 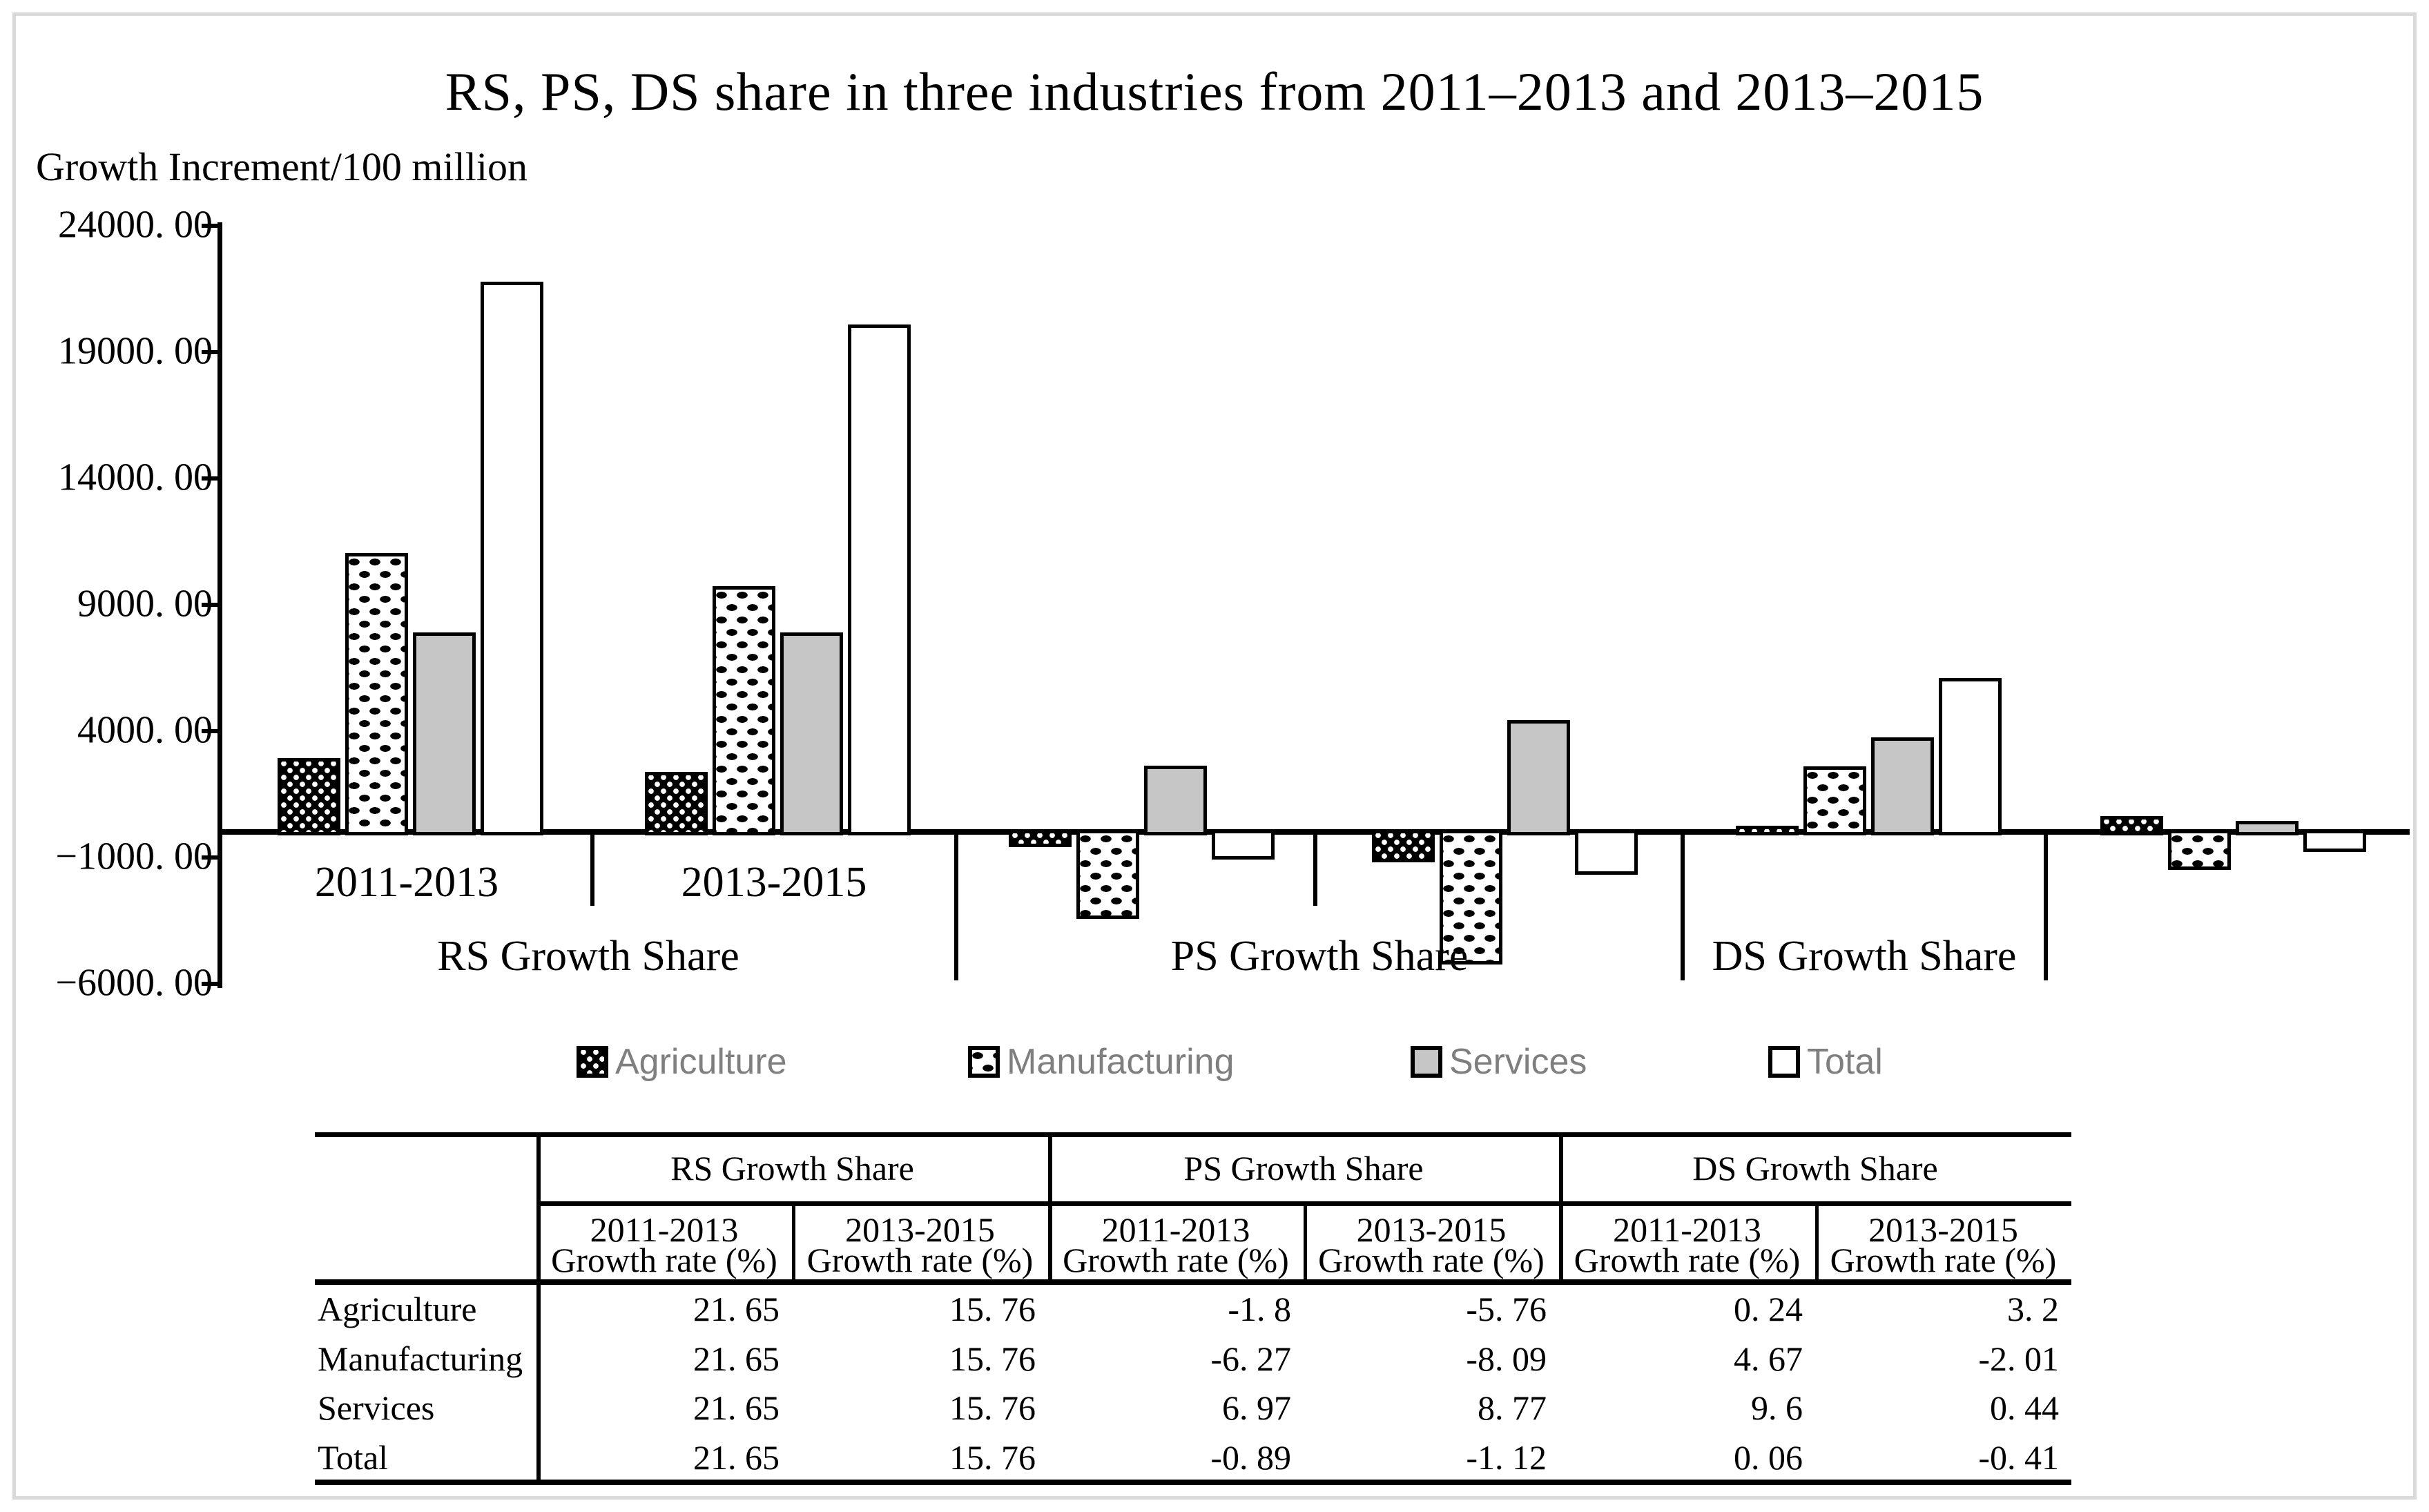 I want to click on bar-services-ps-2011-2013, so click(x=1175, y=800).